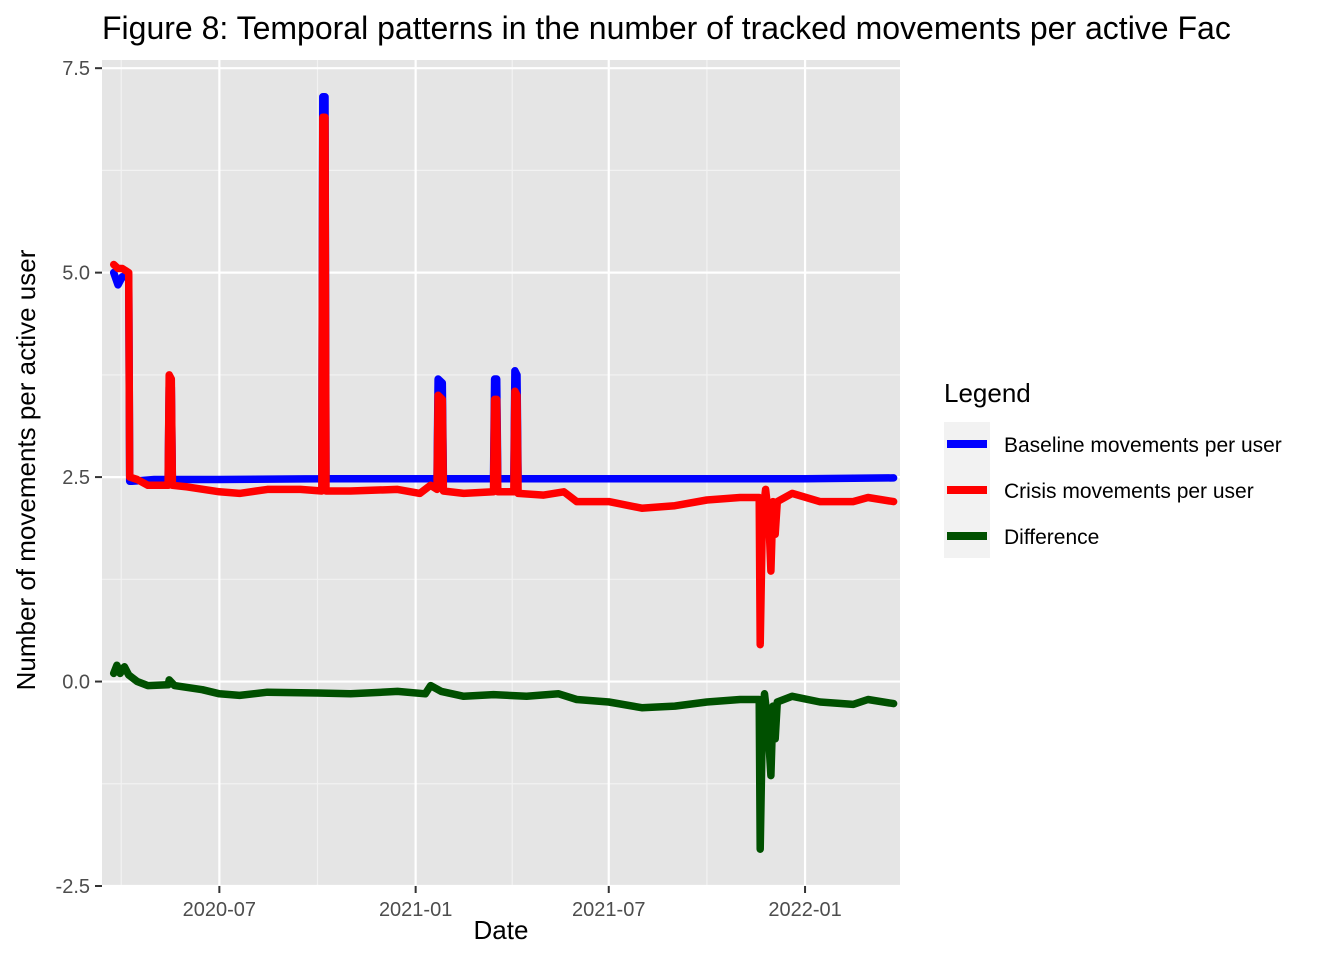 This screenshot has height=960, width=1344. What do you see at coordinates (1129, 491) in the screenshot?
I see `legend-label: Crisis movements per user` at bounding box center [1129, 491].